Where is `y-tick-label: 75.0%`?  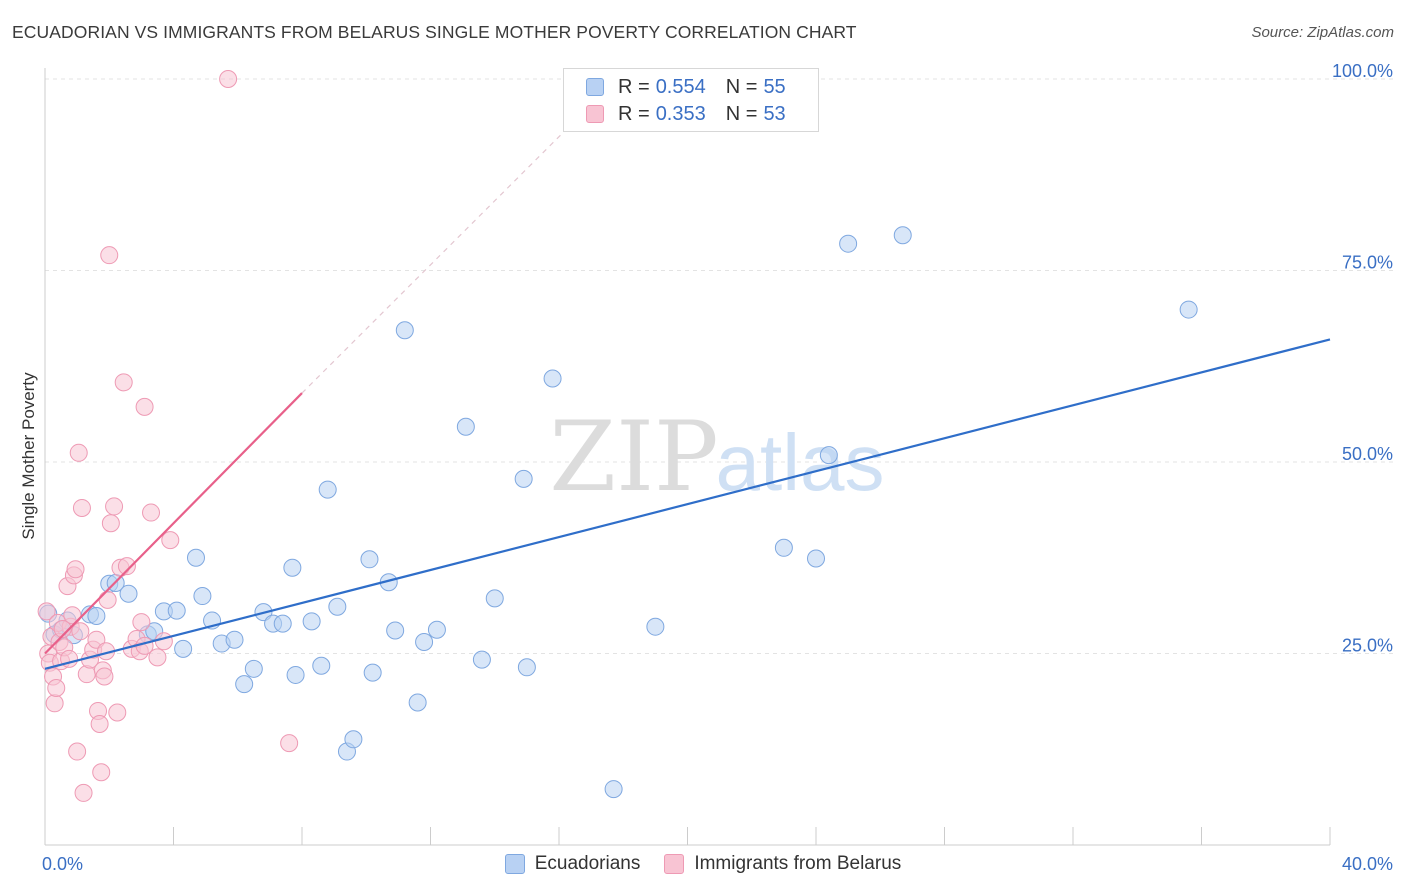 y-tick-label: 75.0% is located at coordinates (1367, 263).